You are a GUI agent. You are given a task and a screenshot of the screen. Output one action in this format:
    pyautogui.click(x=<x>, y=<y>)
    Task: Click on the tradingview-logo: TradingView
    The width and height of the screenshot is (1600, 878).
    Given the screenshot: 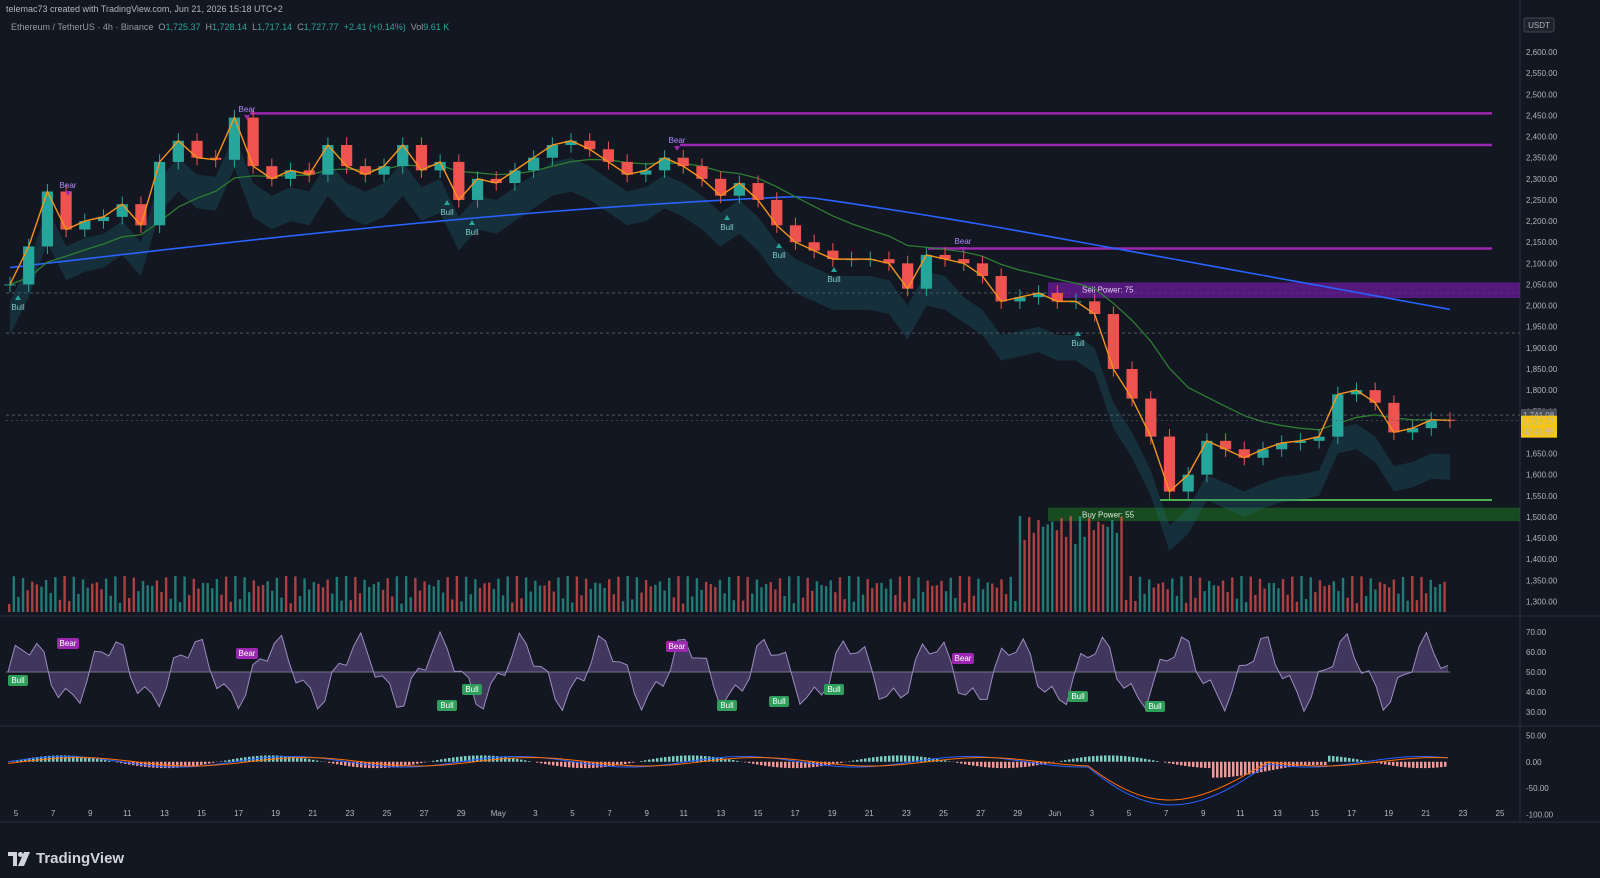 What is the action you would take?
    pyautogui.click(x=66, y=858)
    